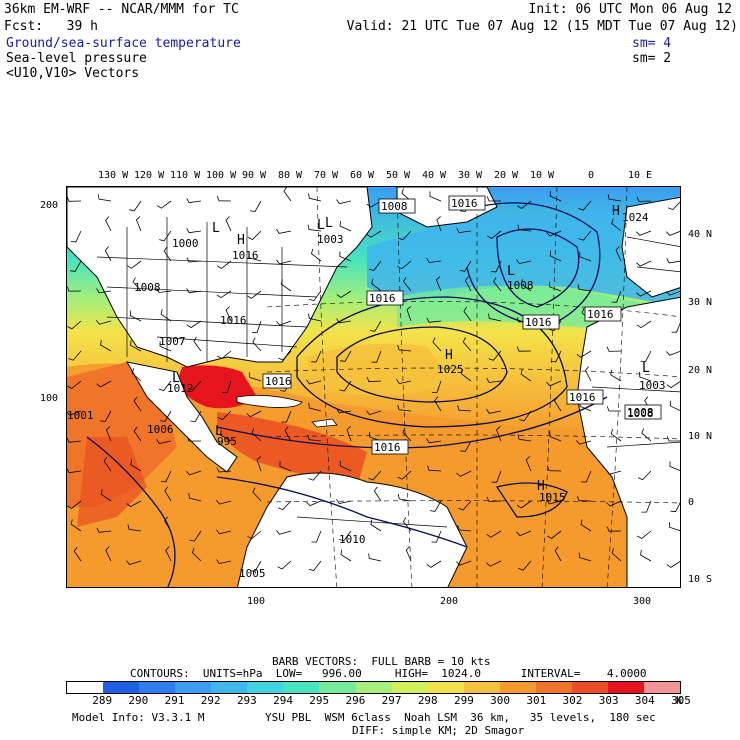 The width and height of the screenshot is (740, 740). I want to click on pressure-label: 1000, so click(185, 243).